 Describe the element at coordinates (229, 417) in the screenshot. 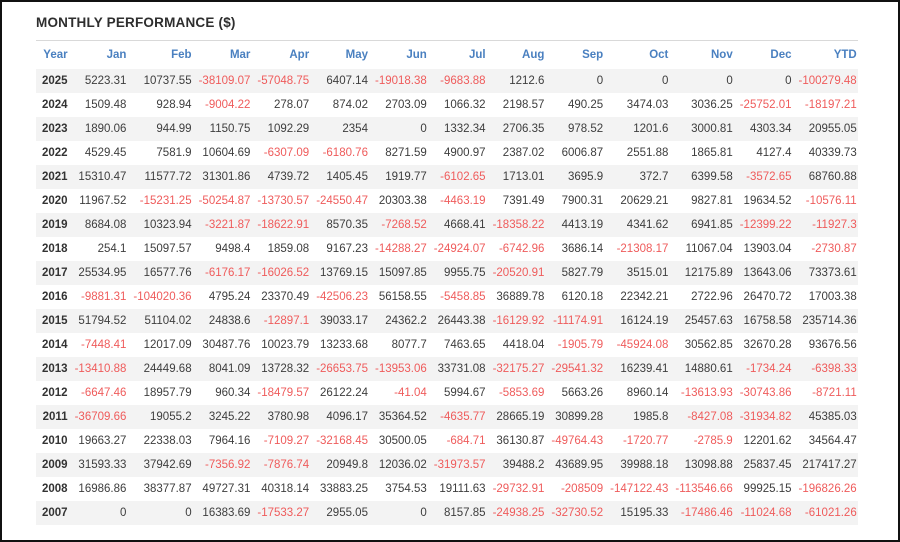

I see `value-cell: 3245.22` at that location.